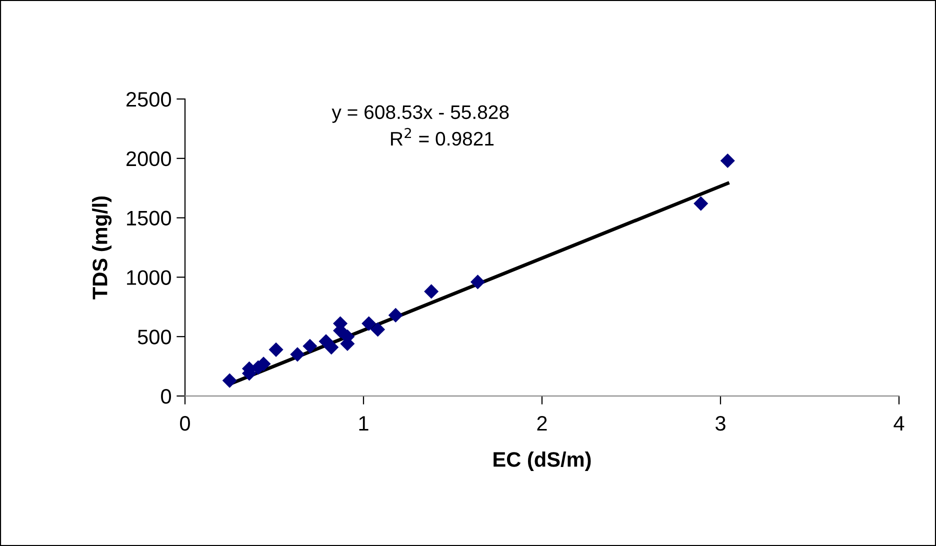  I want to click on y-tick-label: 0, so click(166, 396).